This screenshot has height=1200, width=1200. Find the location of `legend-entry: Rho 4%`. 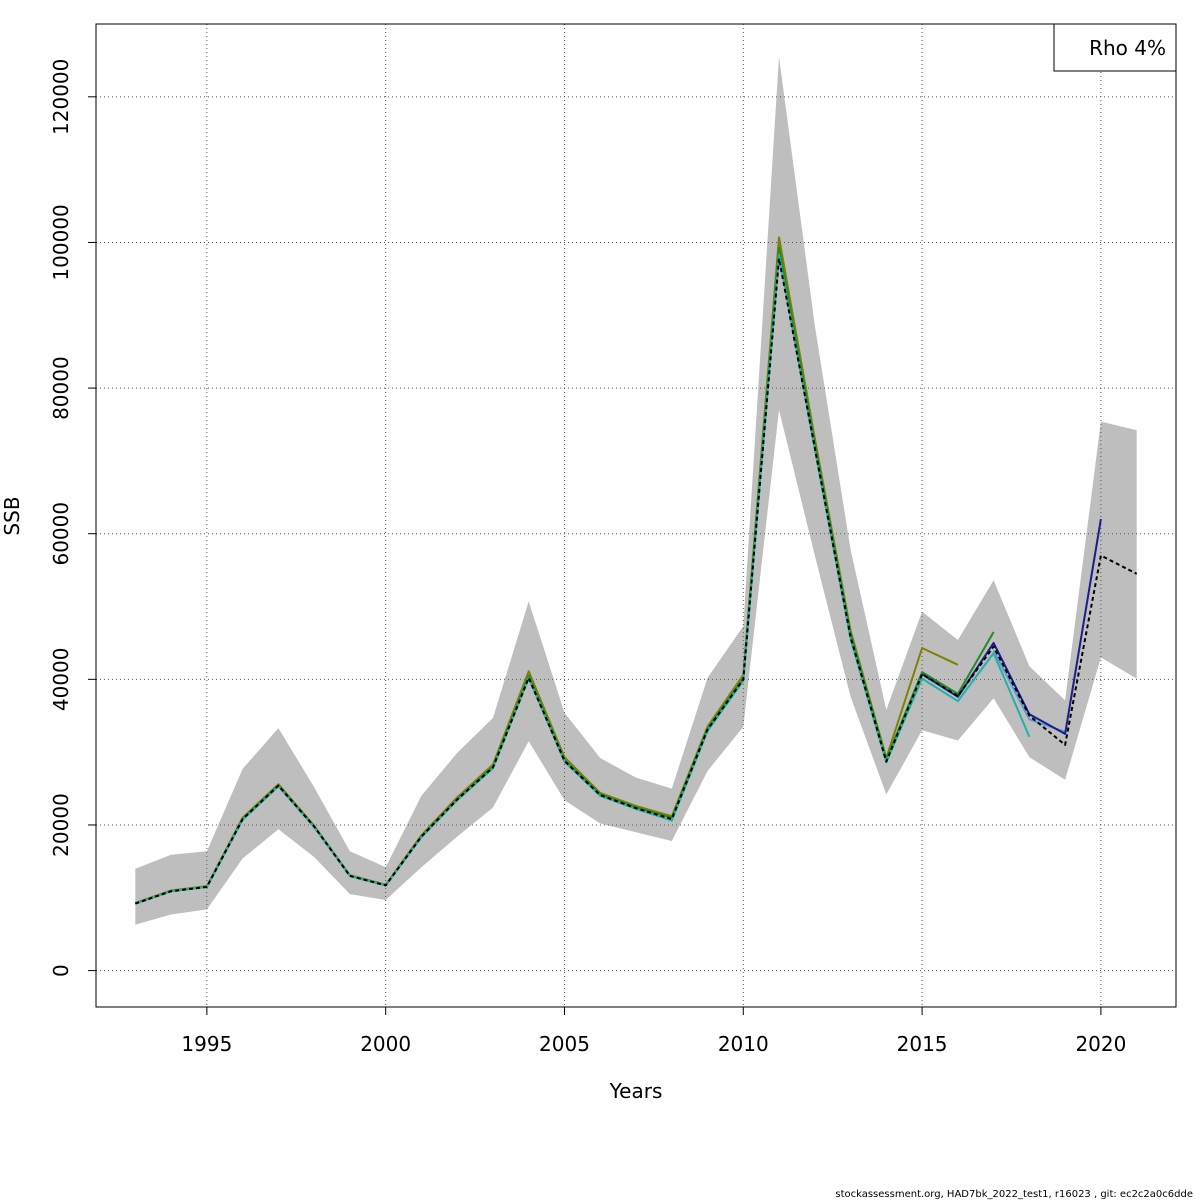

legend-entry: Rho 4% is located at coordinates (1127, 48).